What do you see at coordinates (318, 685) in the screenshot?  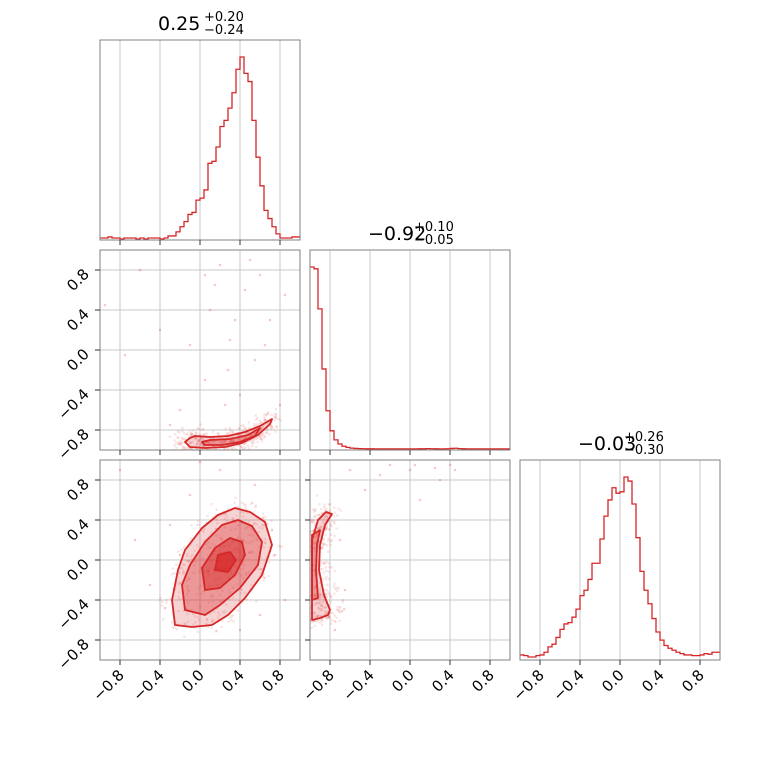 I see `x-tick-label: −0.8` at bounding box center [318, 685].